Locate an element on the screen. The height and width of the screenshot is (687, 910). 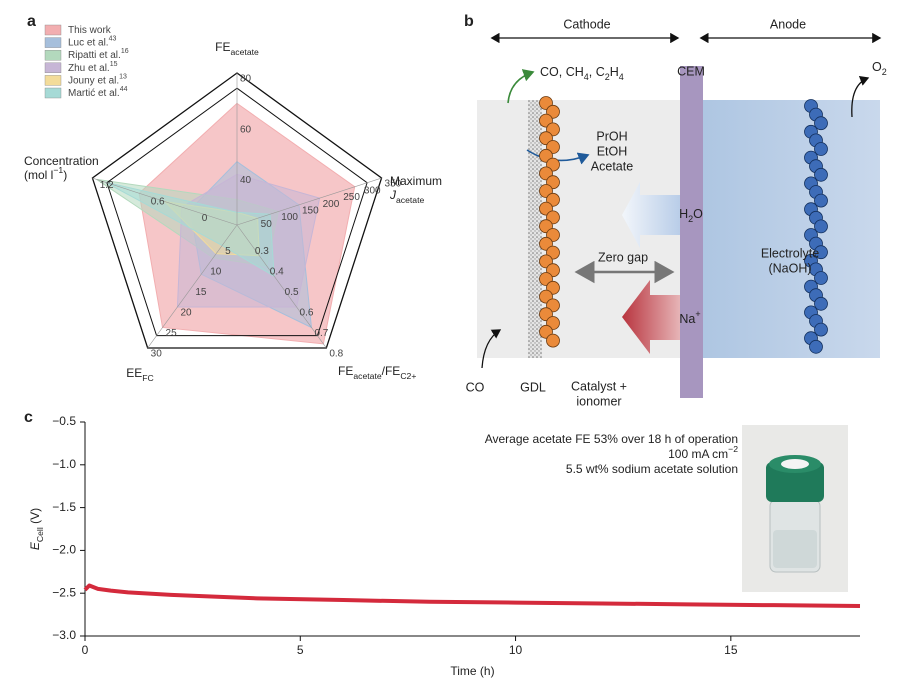
legend-name: Martić et al. is located at coordinates (94, 93).